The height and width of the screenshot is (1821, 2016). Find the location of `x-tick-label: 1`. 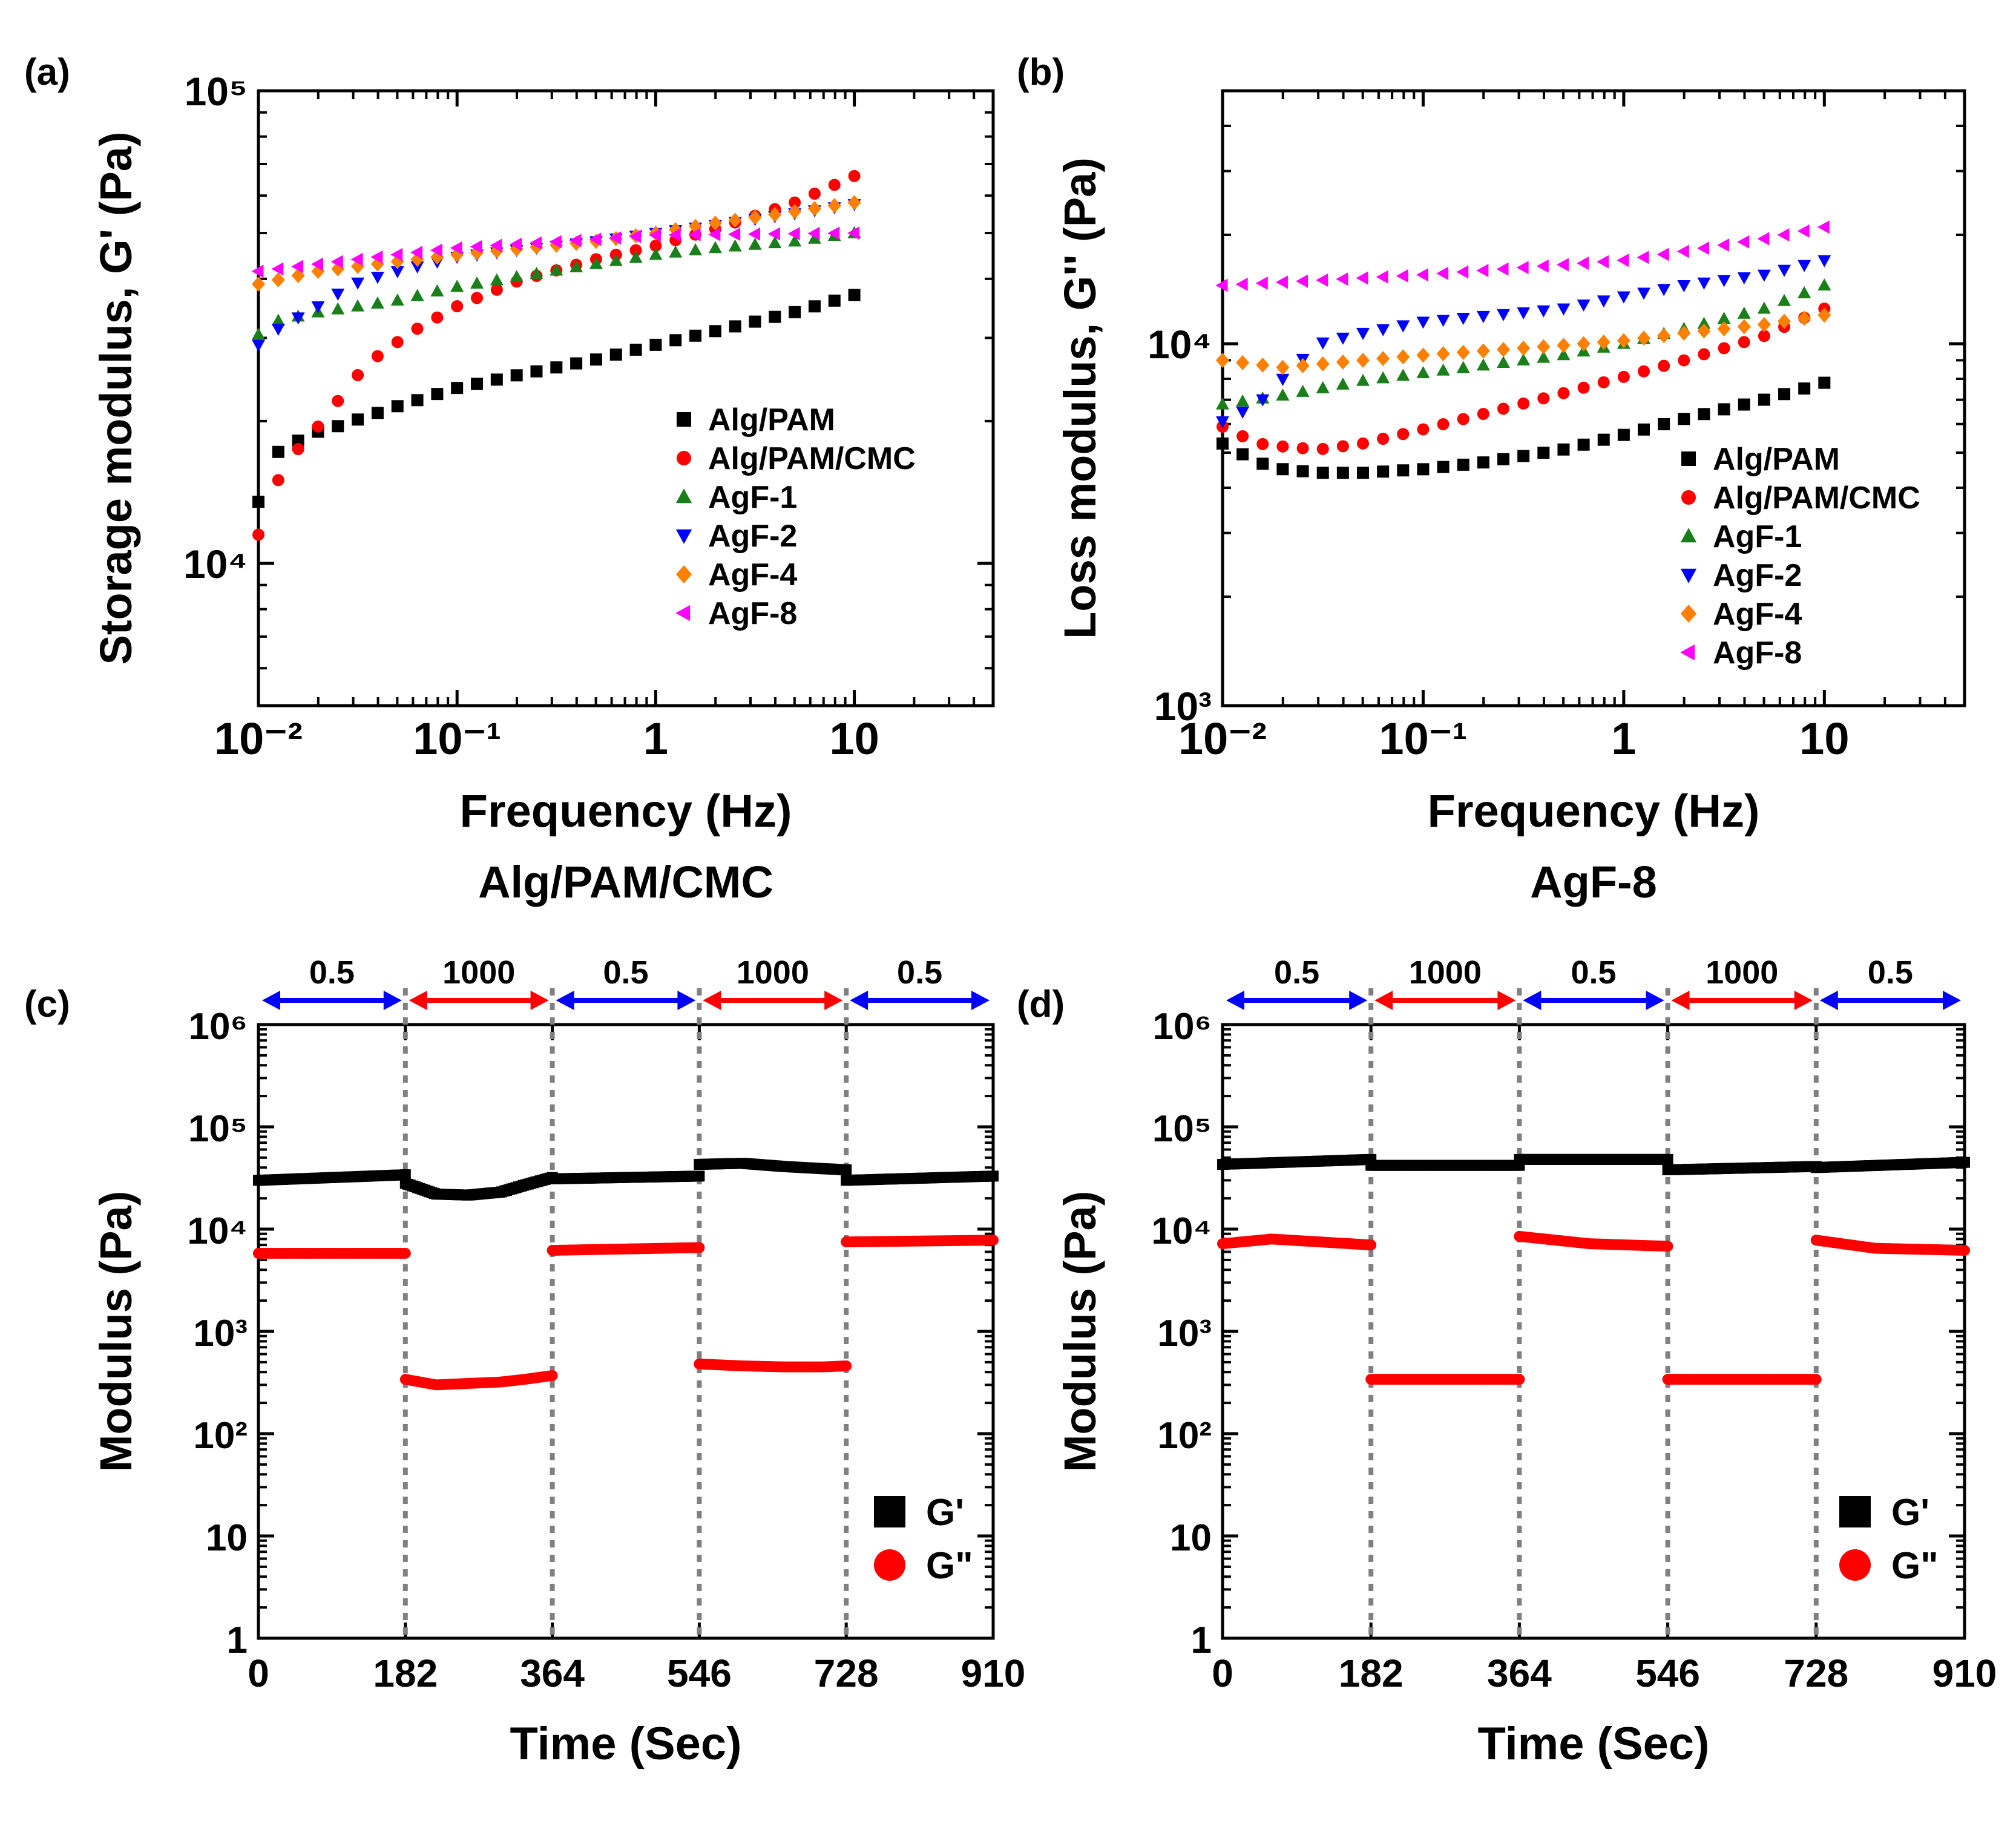

x-tick-label: 1 is located at coordinates (656, 739).